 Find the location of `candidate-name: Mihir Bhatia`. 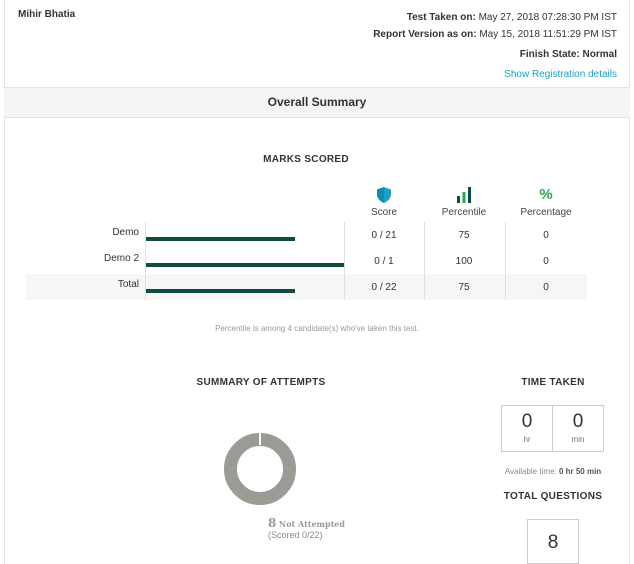

candidate-name: Mihir Bhatia is located at coordinates (47, 14).